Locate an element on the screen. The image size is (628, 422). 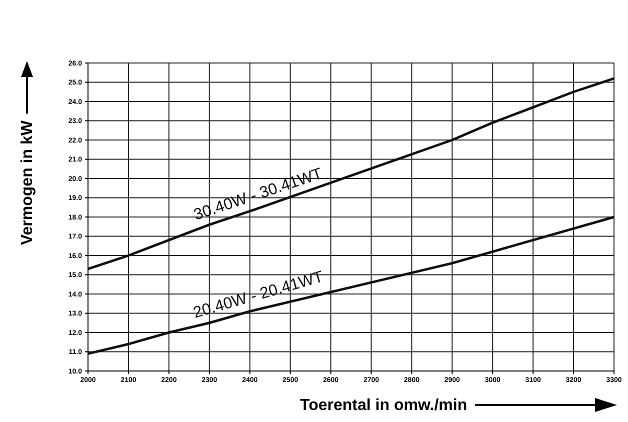
x-axis-title: Toerental in omw./min is located at coordinates (384, 405).